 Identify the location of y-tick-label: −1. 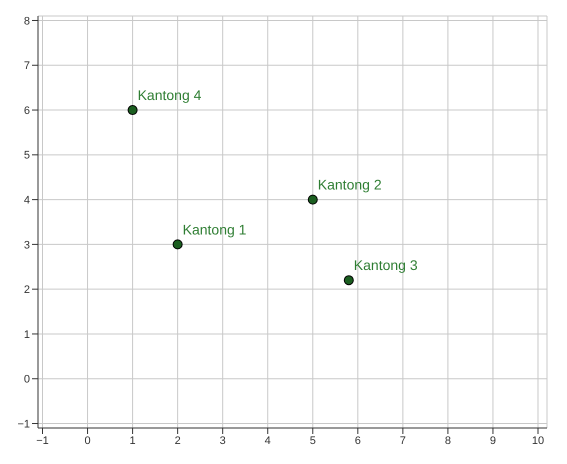
(23, 424).